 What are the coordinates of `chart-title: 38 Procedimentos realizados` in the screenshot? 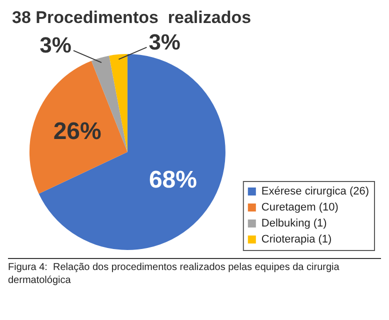 It's located at (132, 18).